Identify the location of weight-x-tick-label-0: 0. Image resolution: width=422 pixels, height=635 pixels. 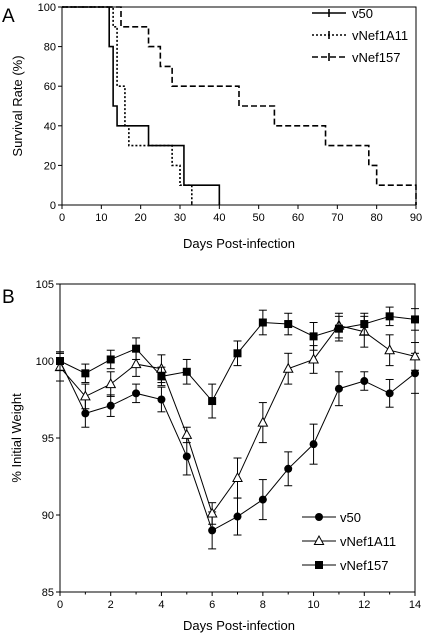
(60, 605).